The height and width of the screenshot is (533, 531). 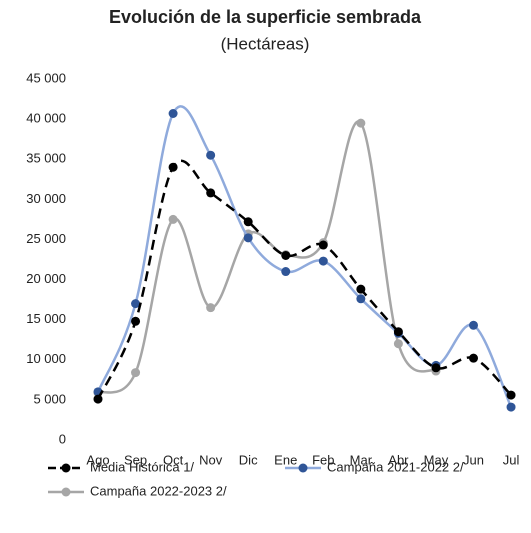 I want to click on x-tick-label: May, so click(x=436, y=459).